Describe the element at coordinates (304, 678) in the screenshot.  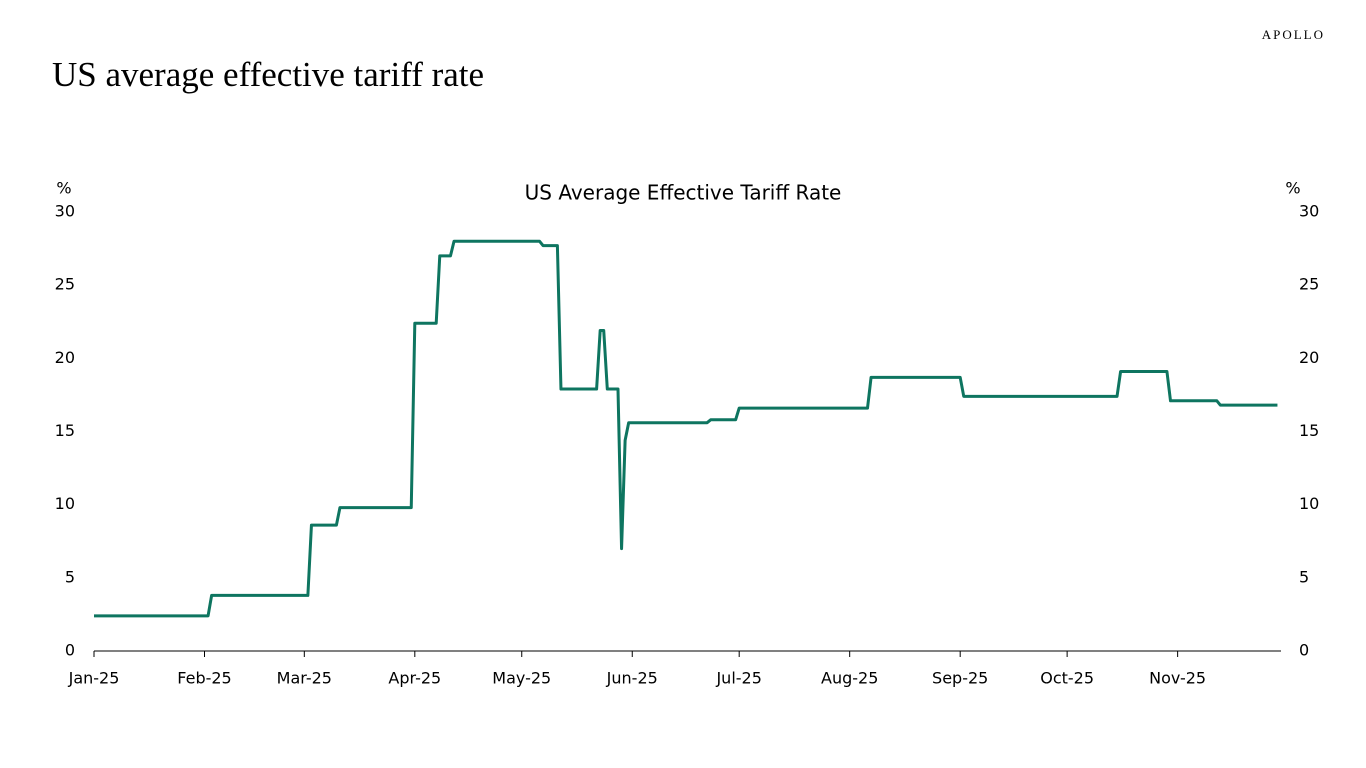
I see `x-tick-label: Mar-25` at that location.